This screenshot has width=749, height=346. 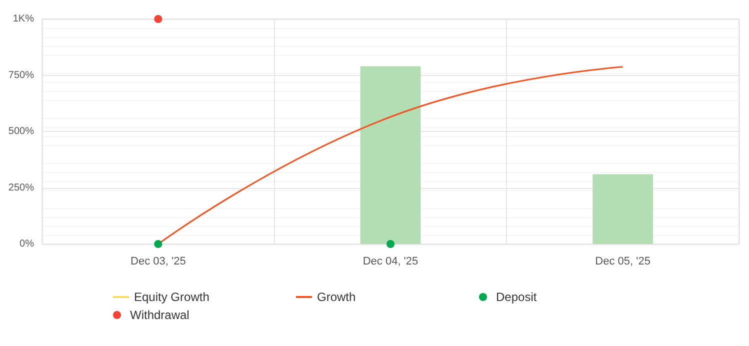 I want to click on y-tick-label: 750%, so click(x=21, y=75).